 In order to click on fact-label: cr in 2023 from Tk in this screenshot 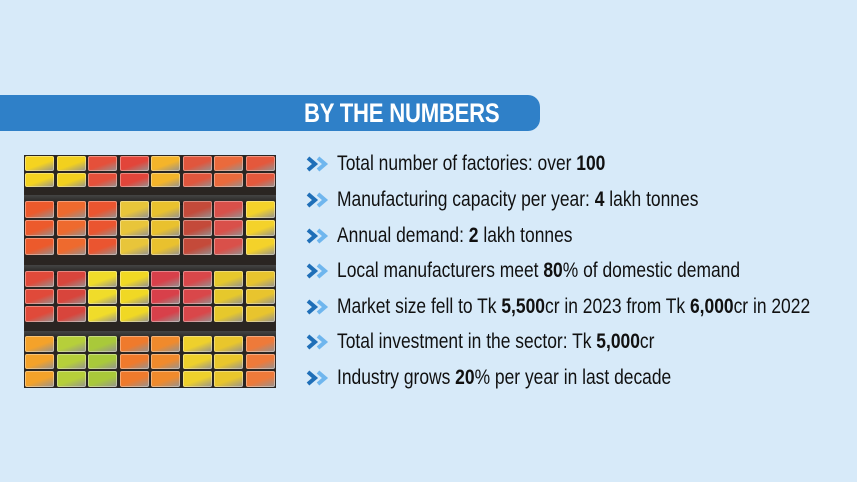, I will do `click(617, 306)`.